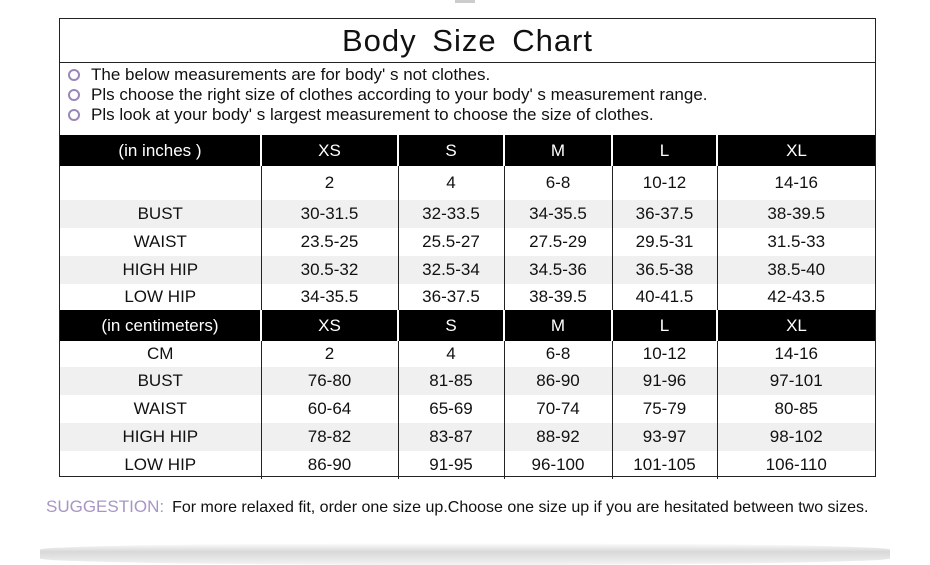 Image resolution: width=930 pixels, height=565 pixels. I want to click on suggestion-label: SUGGESTION:, so click(105, 506).